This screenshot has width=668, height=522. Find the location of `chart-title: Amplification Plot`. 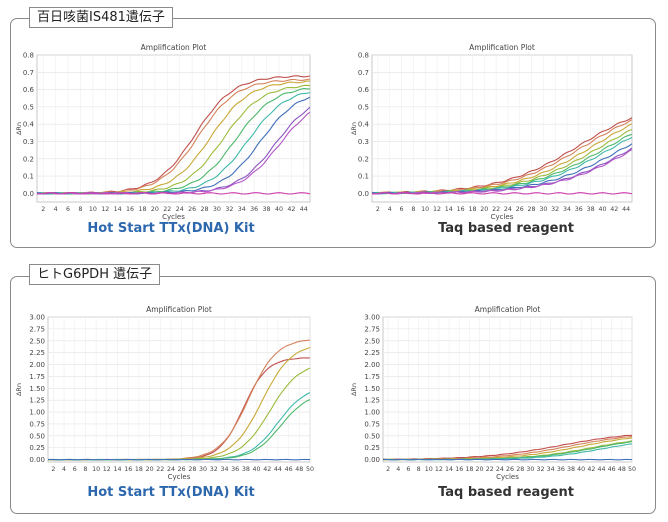

chart-title: Amplification Plot is located at coordinates (508, 309).